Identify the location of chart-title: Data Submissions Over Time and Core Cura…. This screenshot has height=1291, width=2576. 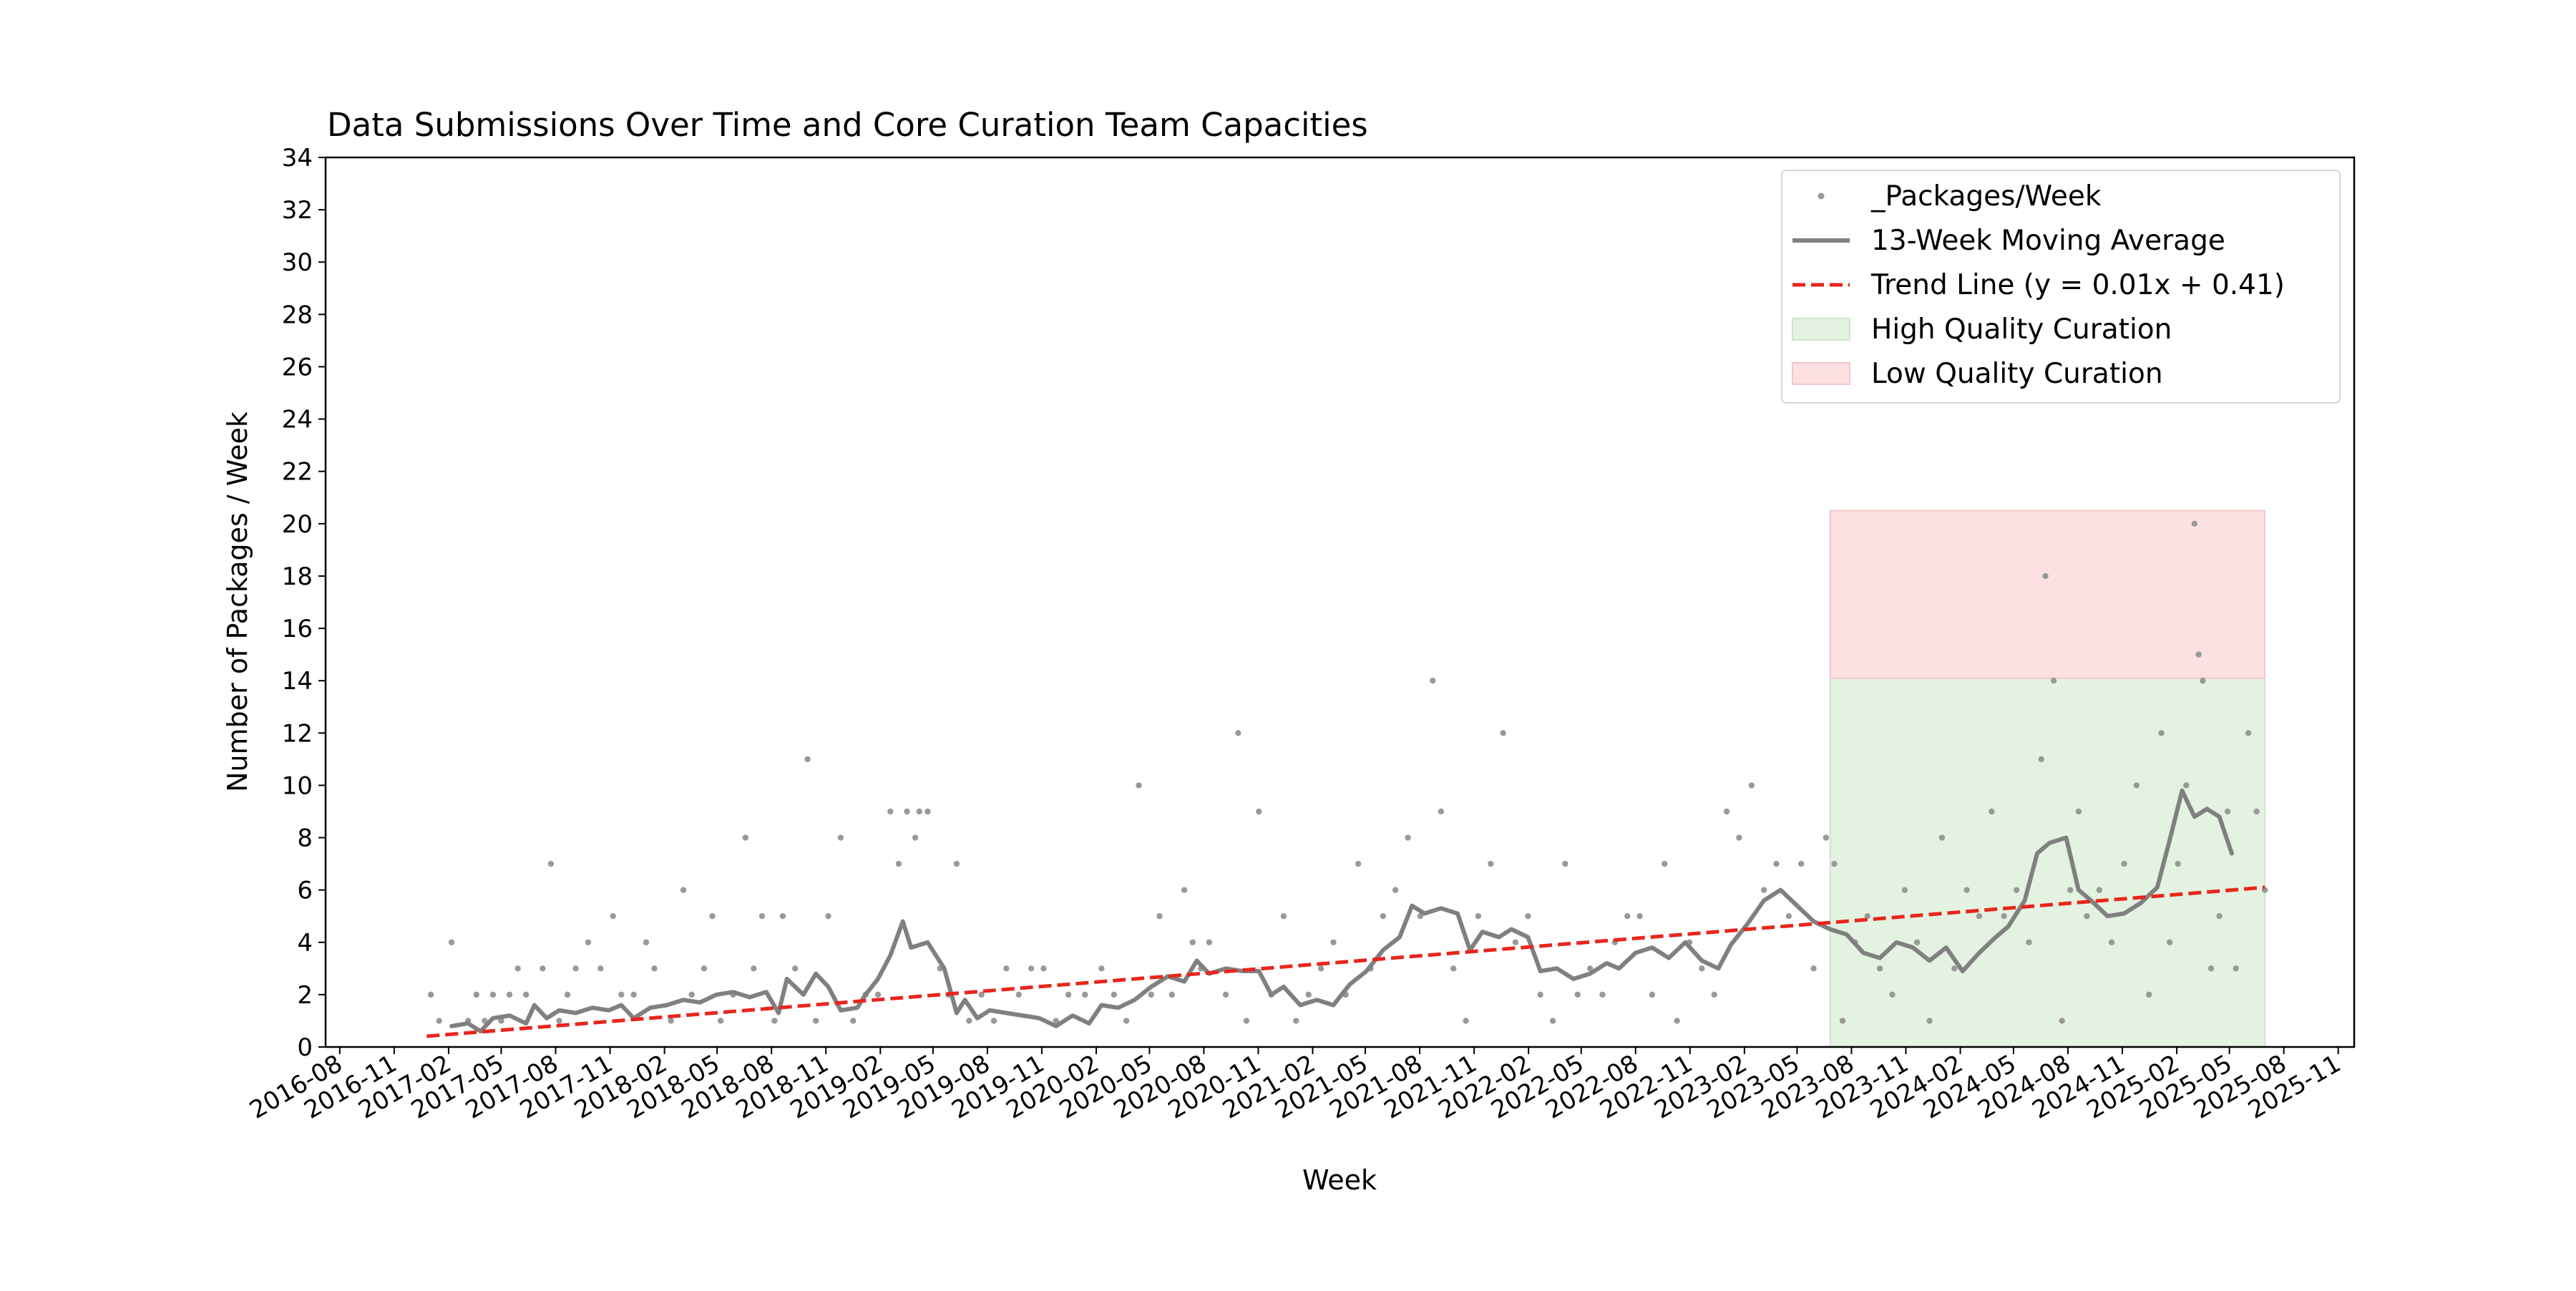
(847, 125).